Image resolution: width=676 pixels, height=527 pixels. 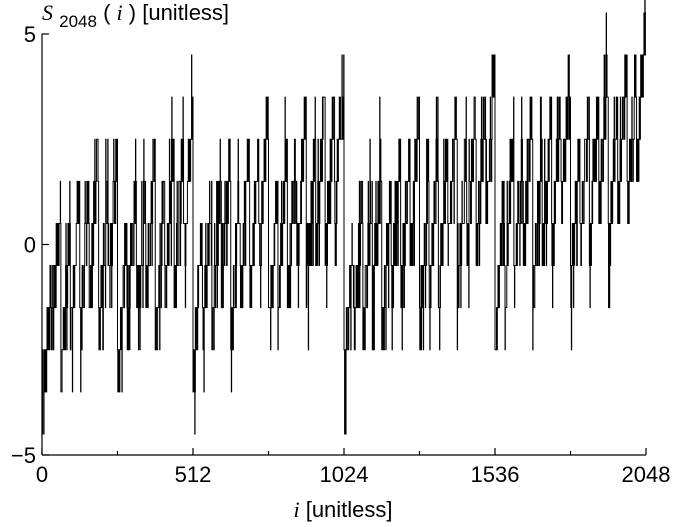 What do you see at coordinates (42, 474) in the screenshot?
I see `x-tick-label: 0` at bounding box center [42, 474].